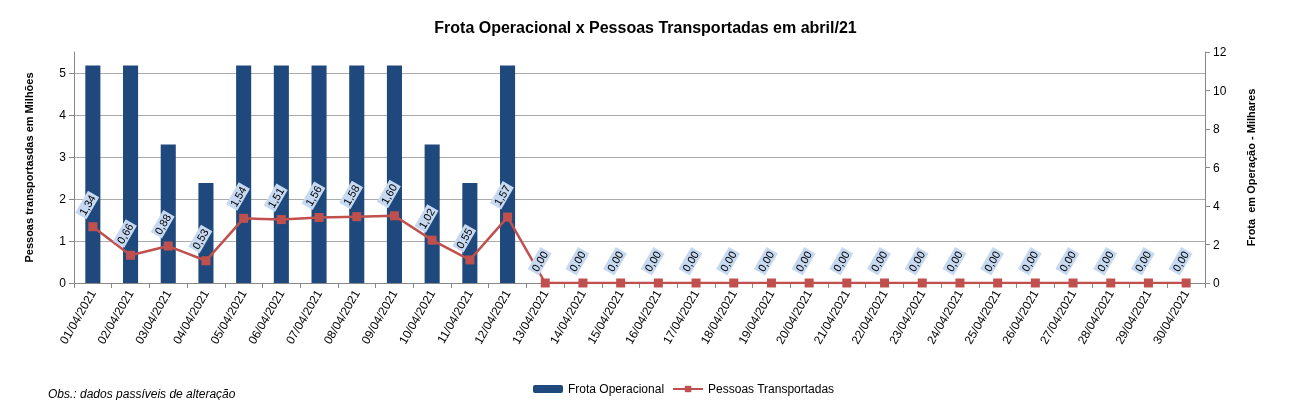 Image resolution: width=1291 pixels, height=408 pixels. I want to click on legend-label: Frota Operacional, so click(616, 389).